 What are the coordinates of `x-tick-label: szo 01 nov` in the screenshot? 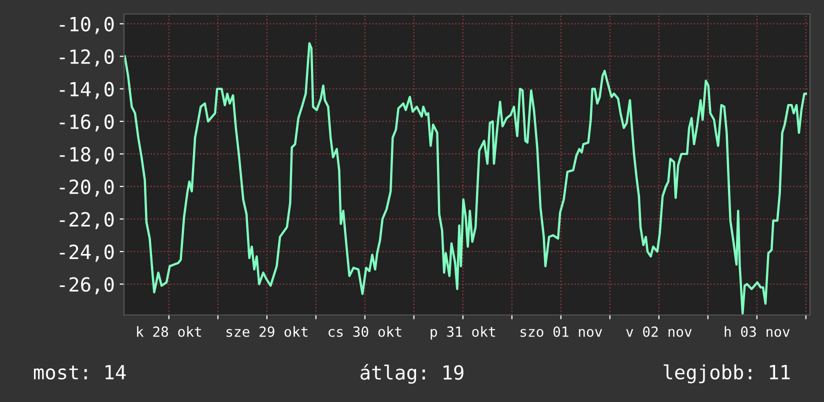 It's located at (561, 331).